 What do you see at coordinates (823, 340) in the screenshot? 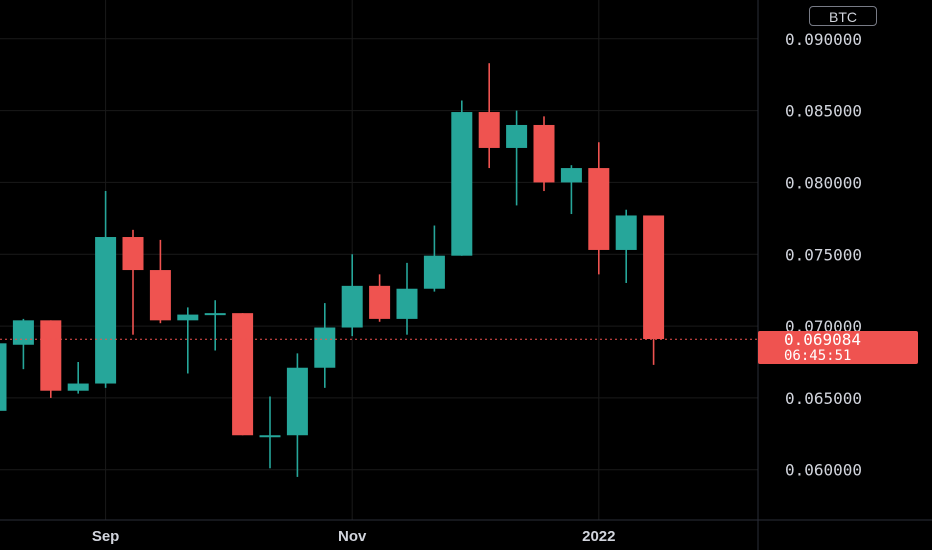
I see `last-price-label: 0.069084` at bounding box center [823, 340].